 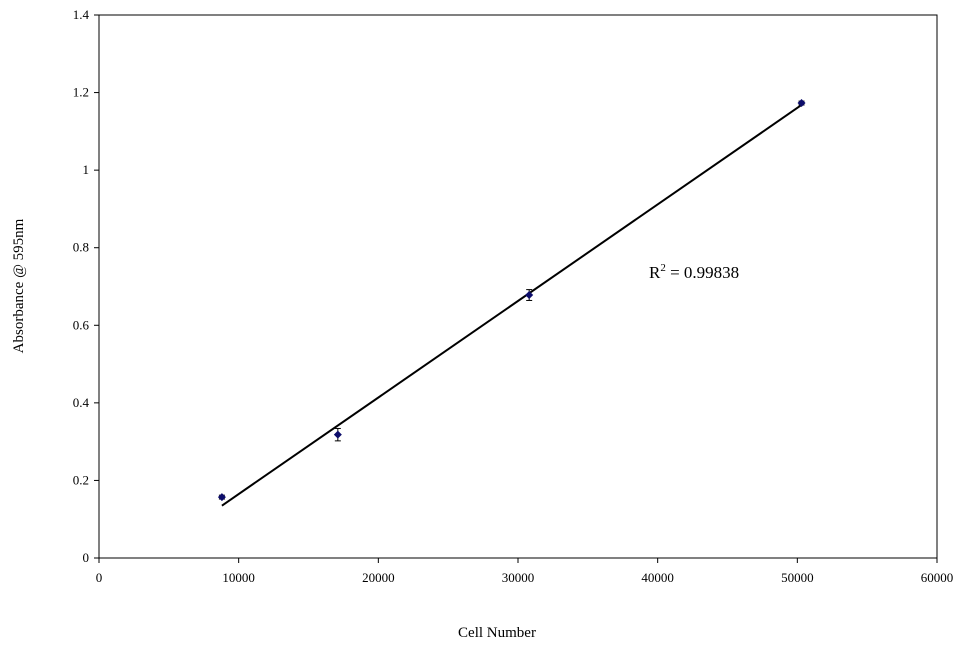 What do you see at coordinates (238, 577) in the screenshot?
I see `x-tick-label: 10000` at bounding box center [238, 577].